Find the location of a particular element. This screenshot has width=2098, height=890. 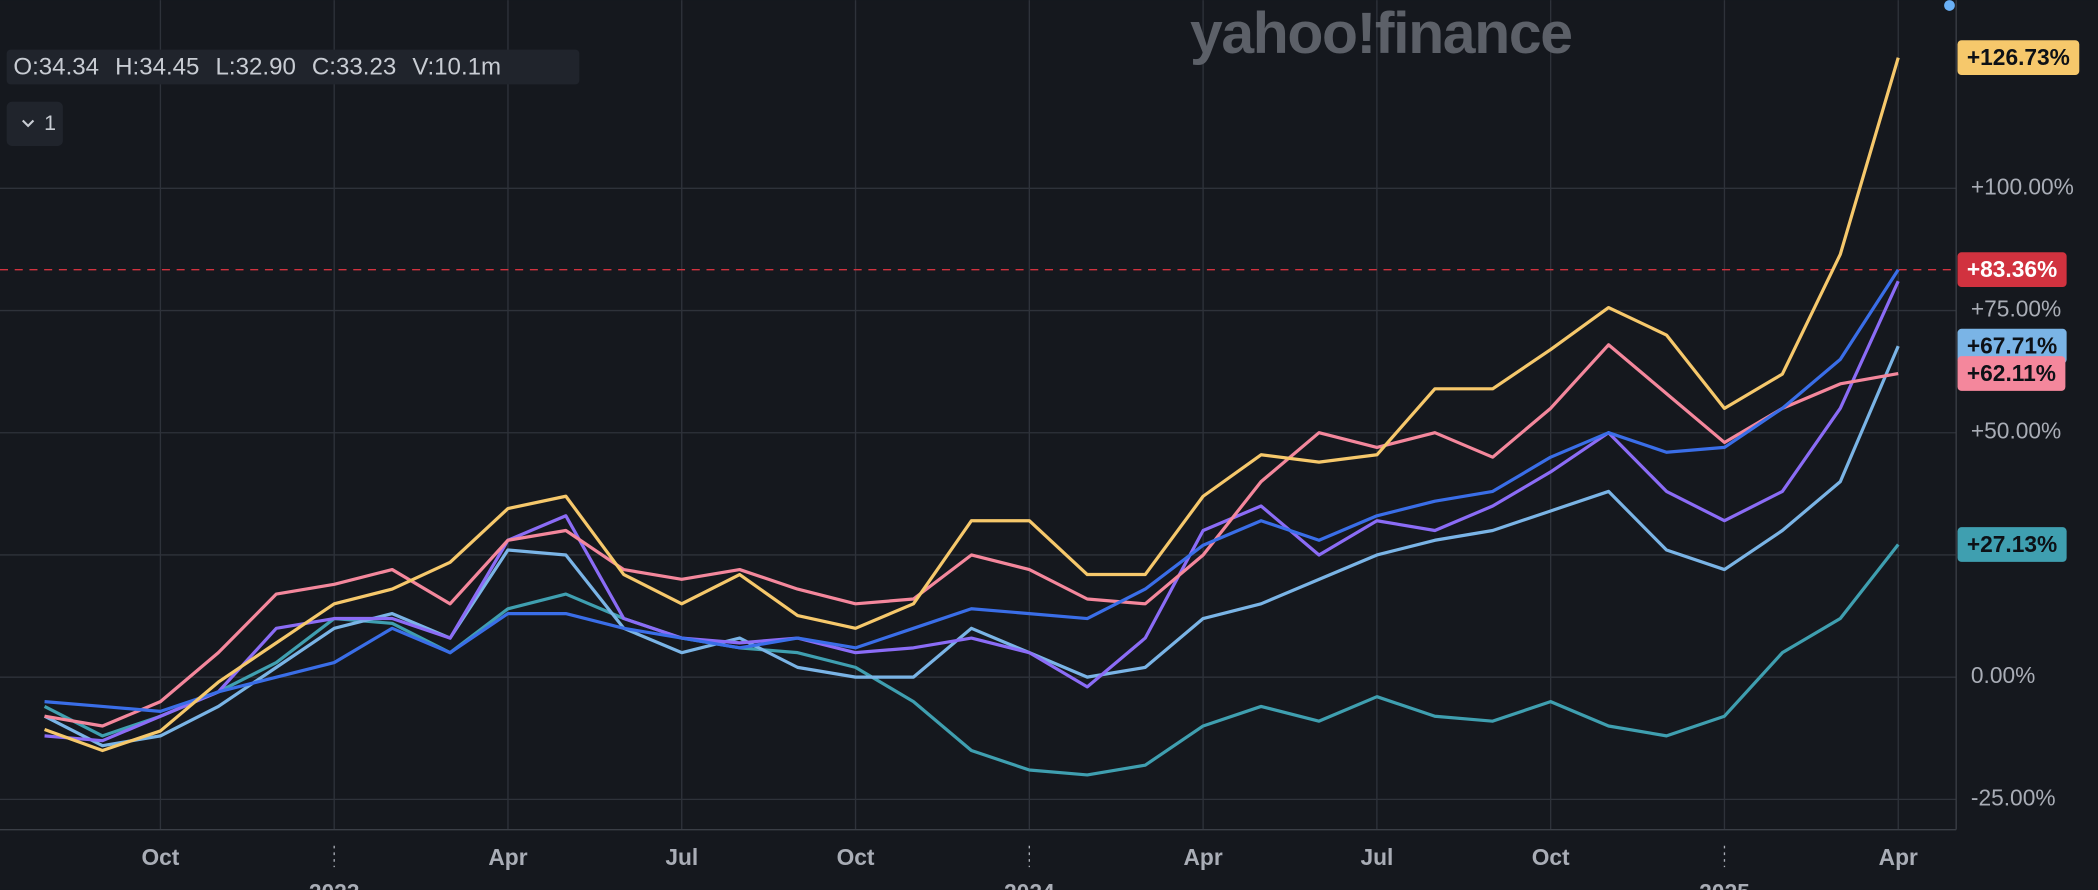

y-tick-label: +100.00% is located at coordinates (2022, 186).